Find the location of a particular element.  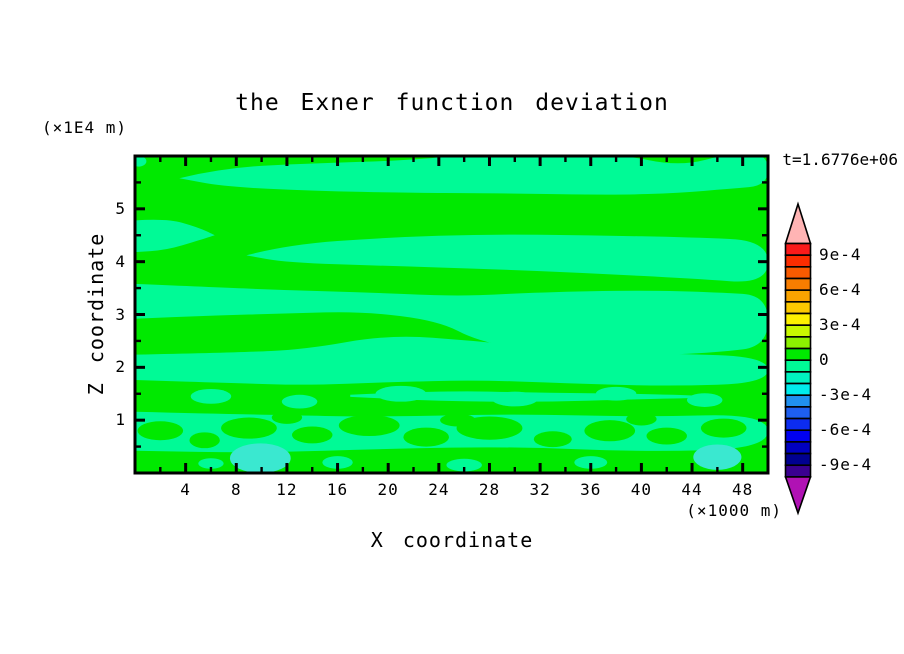

colorbar-label: 3e-4 is located at coordinates (840, 325).